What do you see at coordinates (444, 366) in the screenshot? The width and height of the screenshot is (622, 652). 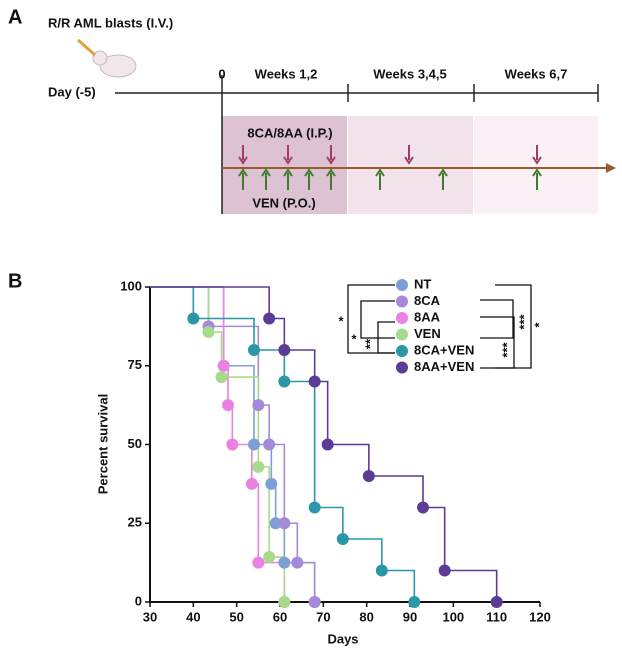 I see `legend-label: 8AA+VEN` at bounding box center [444, 366].